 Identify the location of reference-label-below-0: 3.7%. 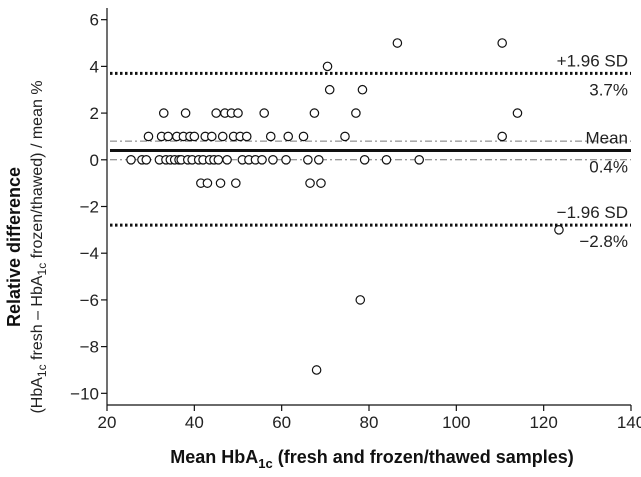
(608, 89).